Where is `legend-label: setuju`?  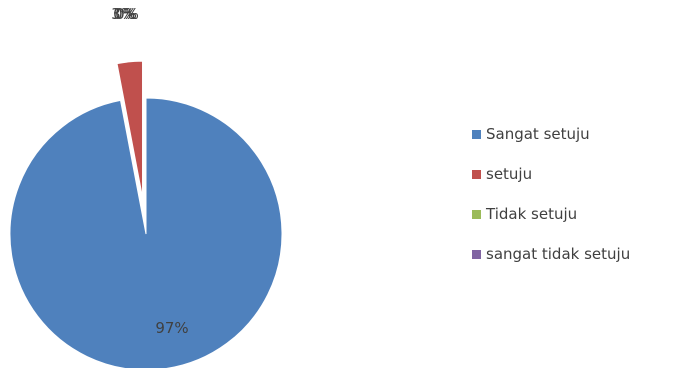 legend-label: setuju is located at coordinates (509, 174).